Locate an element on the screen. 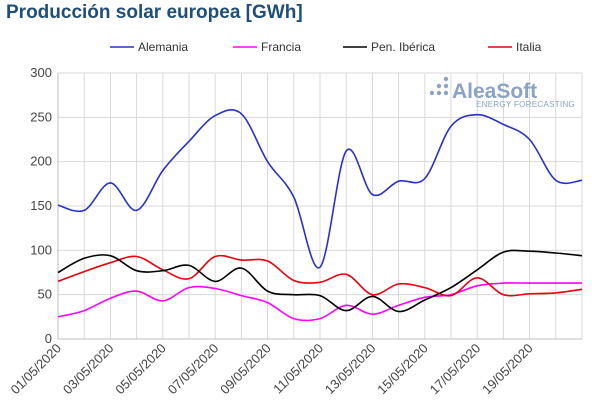 This screenshot has height=418, width=600. y-tick-label: 100 is located at coordinates (41, 249).